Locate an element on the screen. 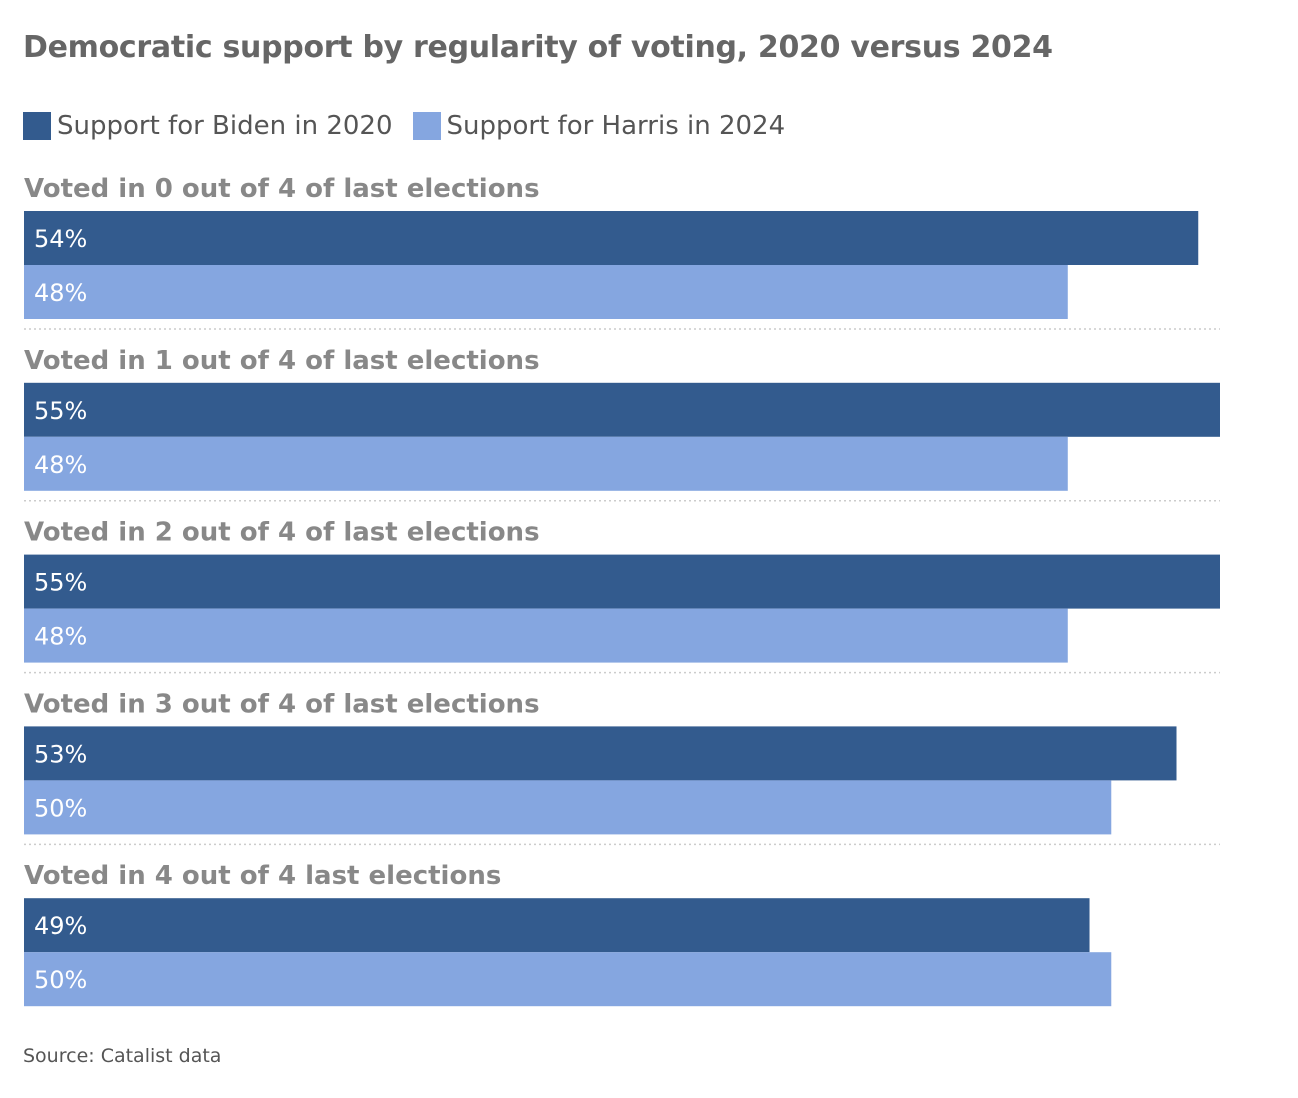 The height and width of the screenshot is (1098, 1298). group-label: Voted in 2 out of 4 of last elections is located at coordinates (282, 533).